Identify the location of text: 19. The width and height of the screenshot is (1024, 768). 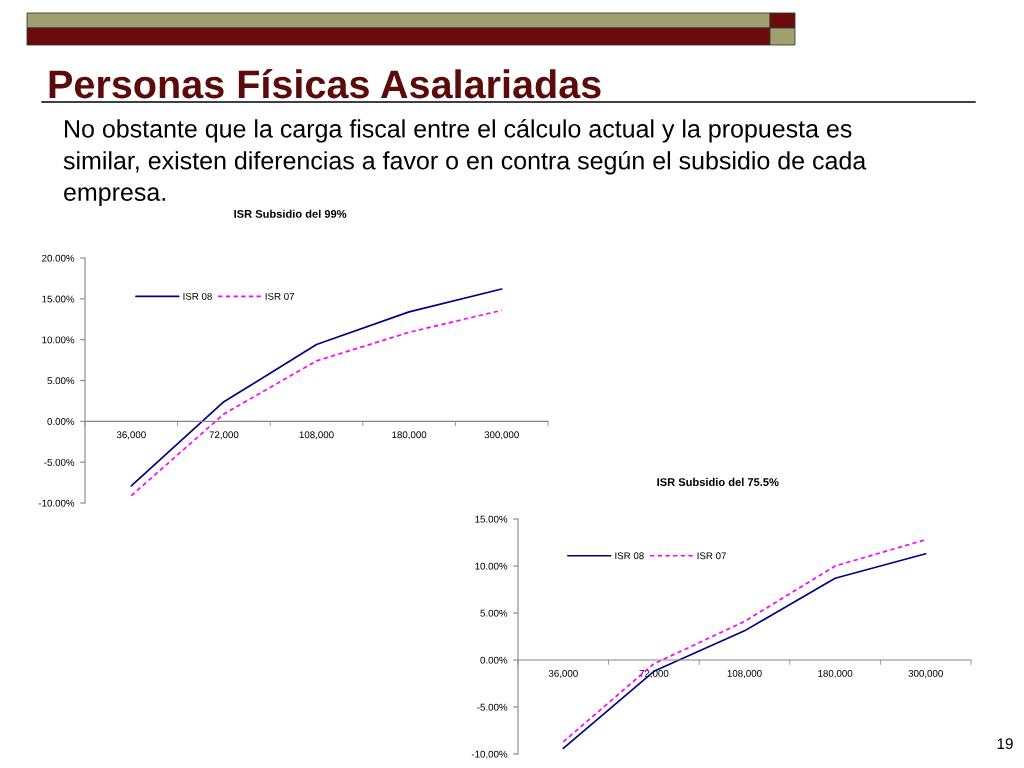
(1005, 744).